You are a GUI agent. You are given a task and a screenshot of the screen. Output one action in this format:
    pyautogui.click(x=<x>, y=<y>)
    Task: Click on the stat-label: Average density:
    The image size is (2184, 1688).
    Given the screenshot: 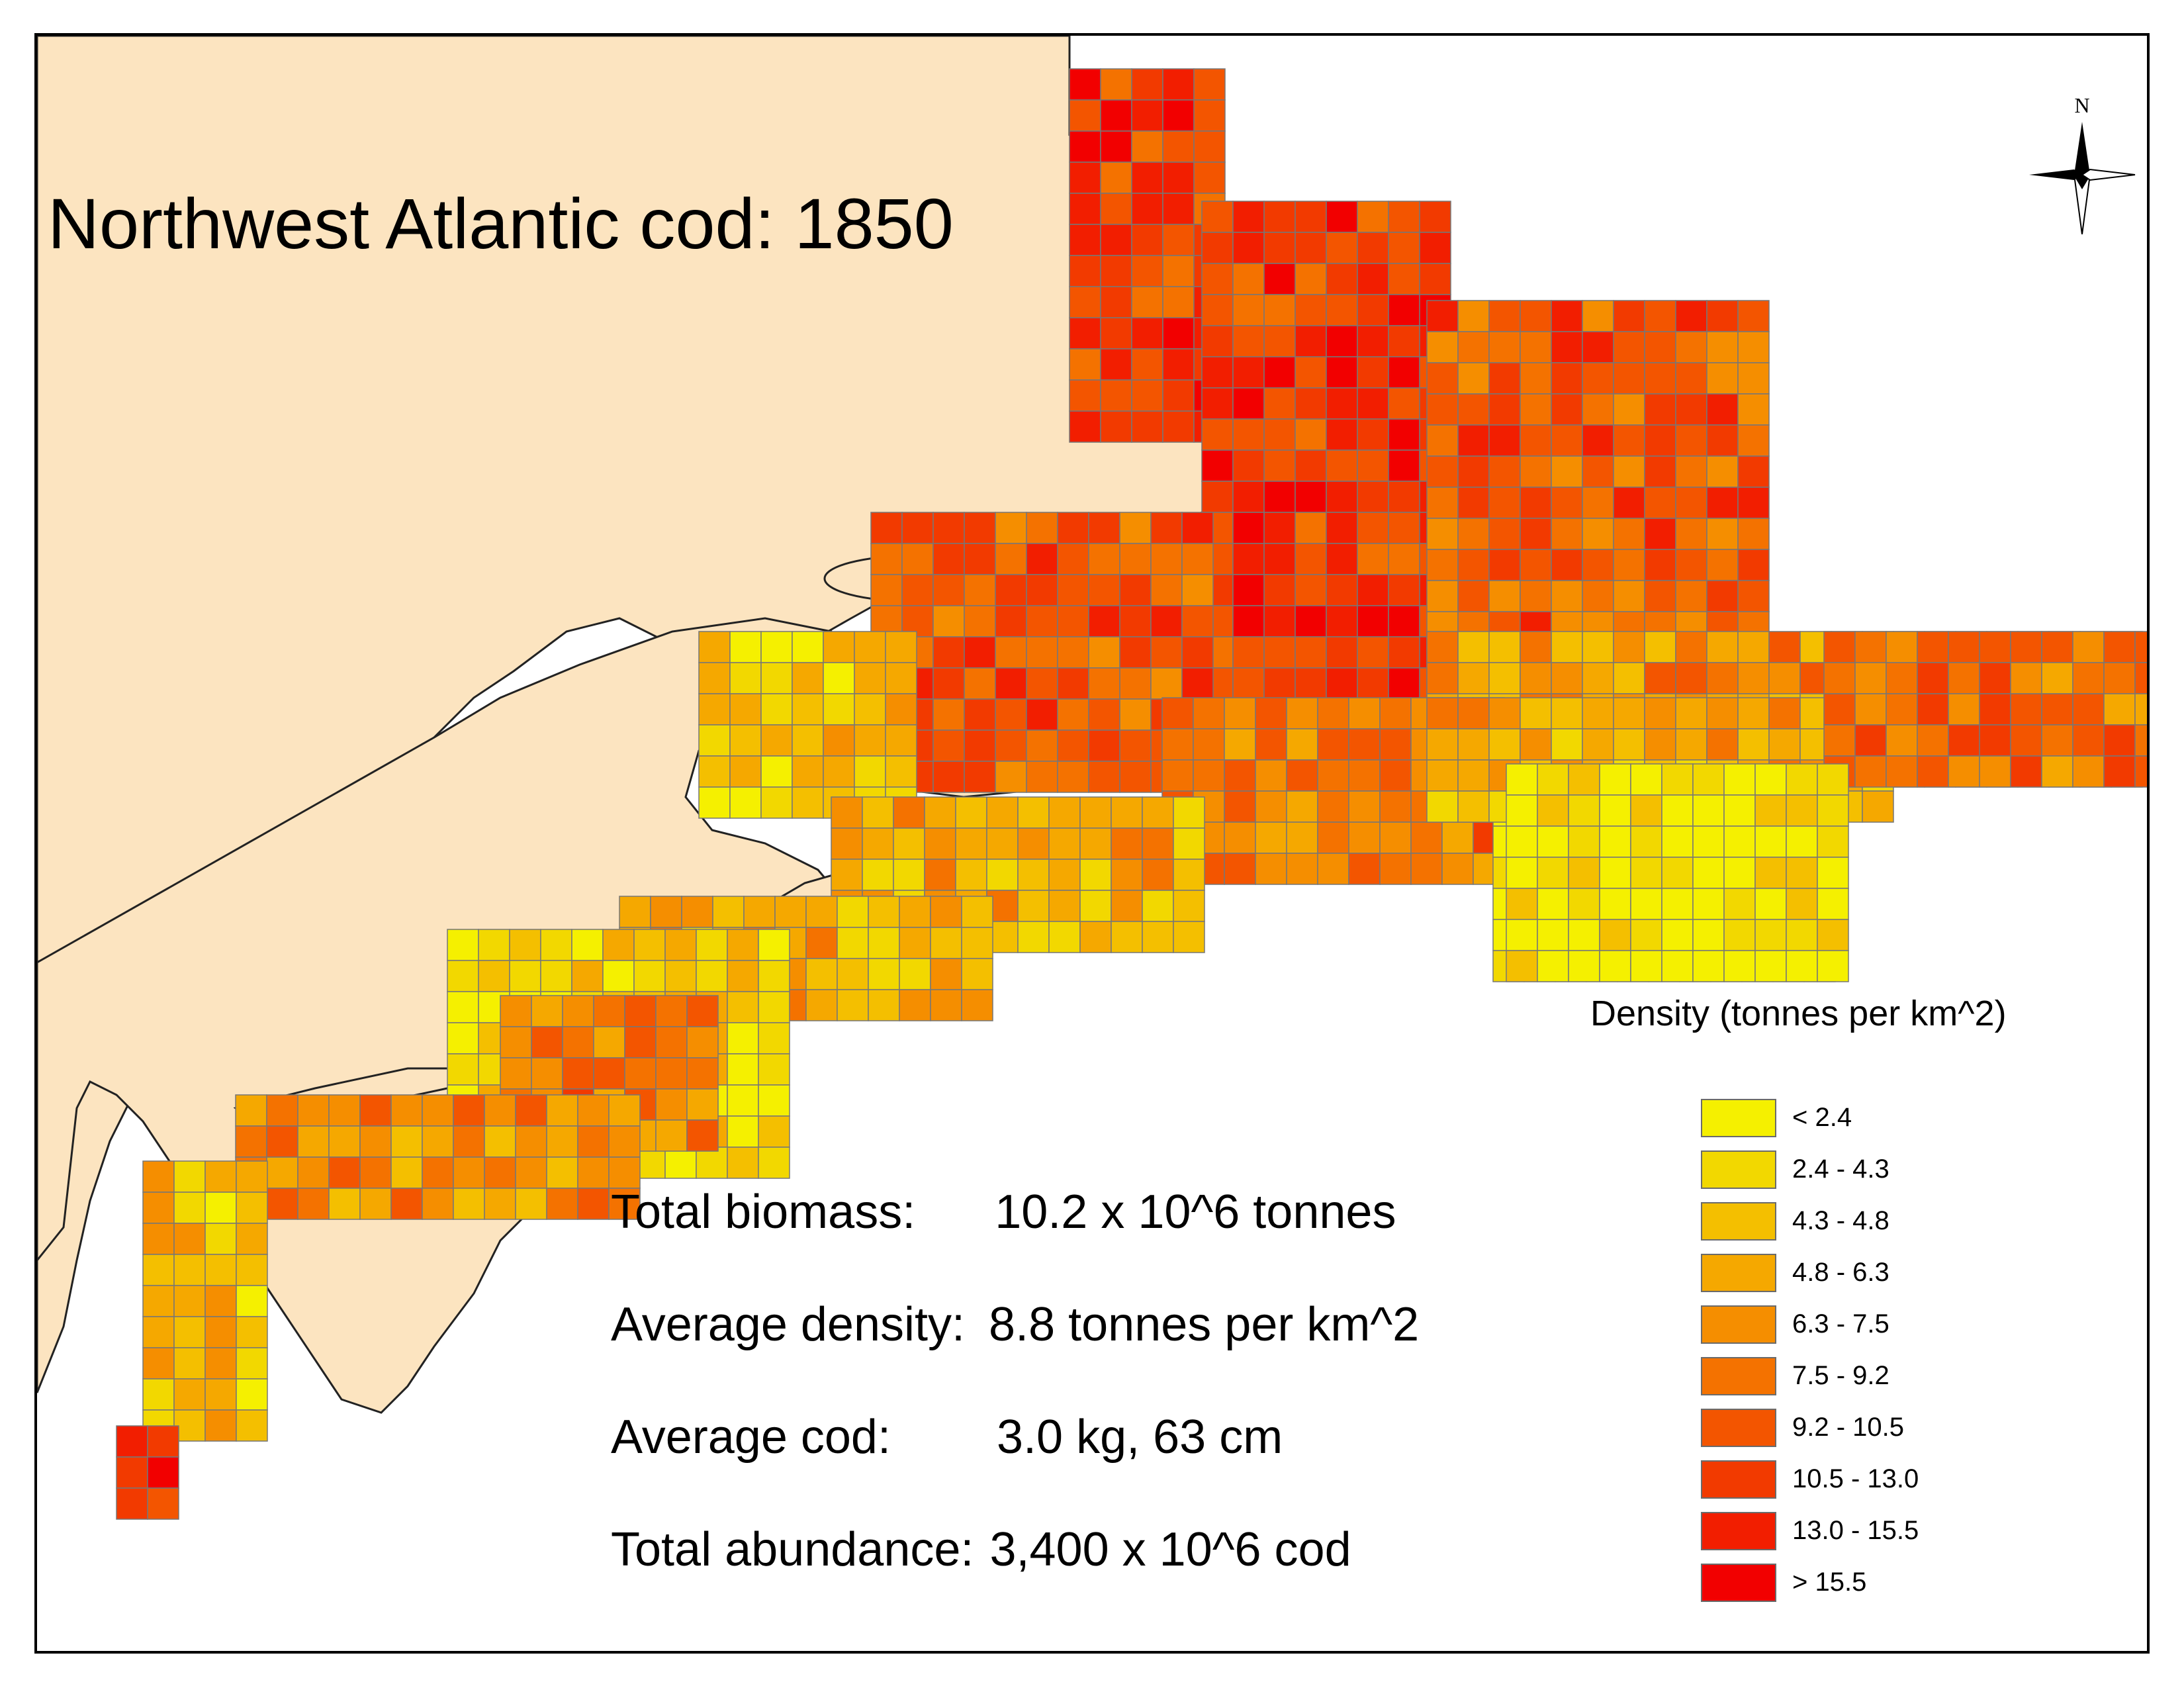 What is the action you would take?
    pyautogui.click(x=788, y=1324)
    